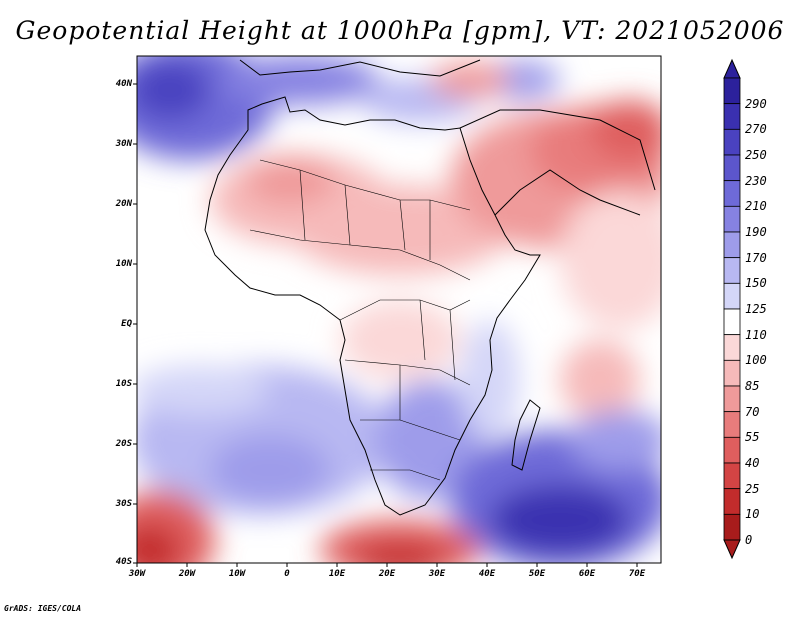 This screenshot has height=618, width=800. Describe the element at coordinates (756, 155) in the screenshot. I see `colorbar-label: 250` at that location.